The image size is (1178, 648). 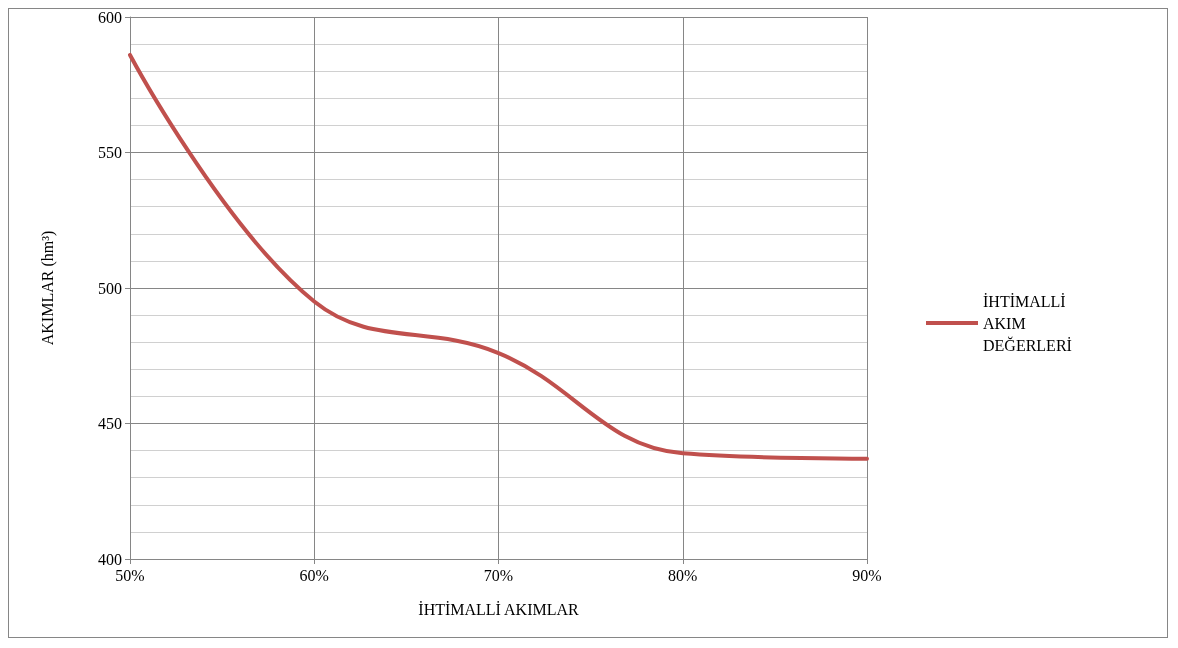 I want to click on x-tick-label: 70%, so click(x=498, y=575).